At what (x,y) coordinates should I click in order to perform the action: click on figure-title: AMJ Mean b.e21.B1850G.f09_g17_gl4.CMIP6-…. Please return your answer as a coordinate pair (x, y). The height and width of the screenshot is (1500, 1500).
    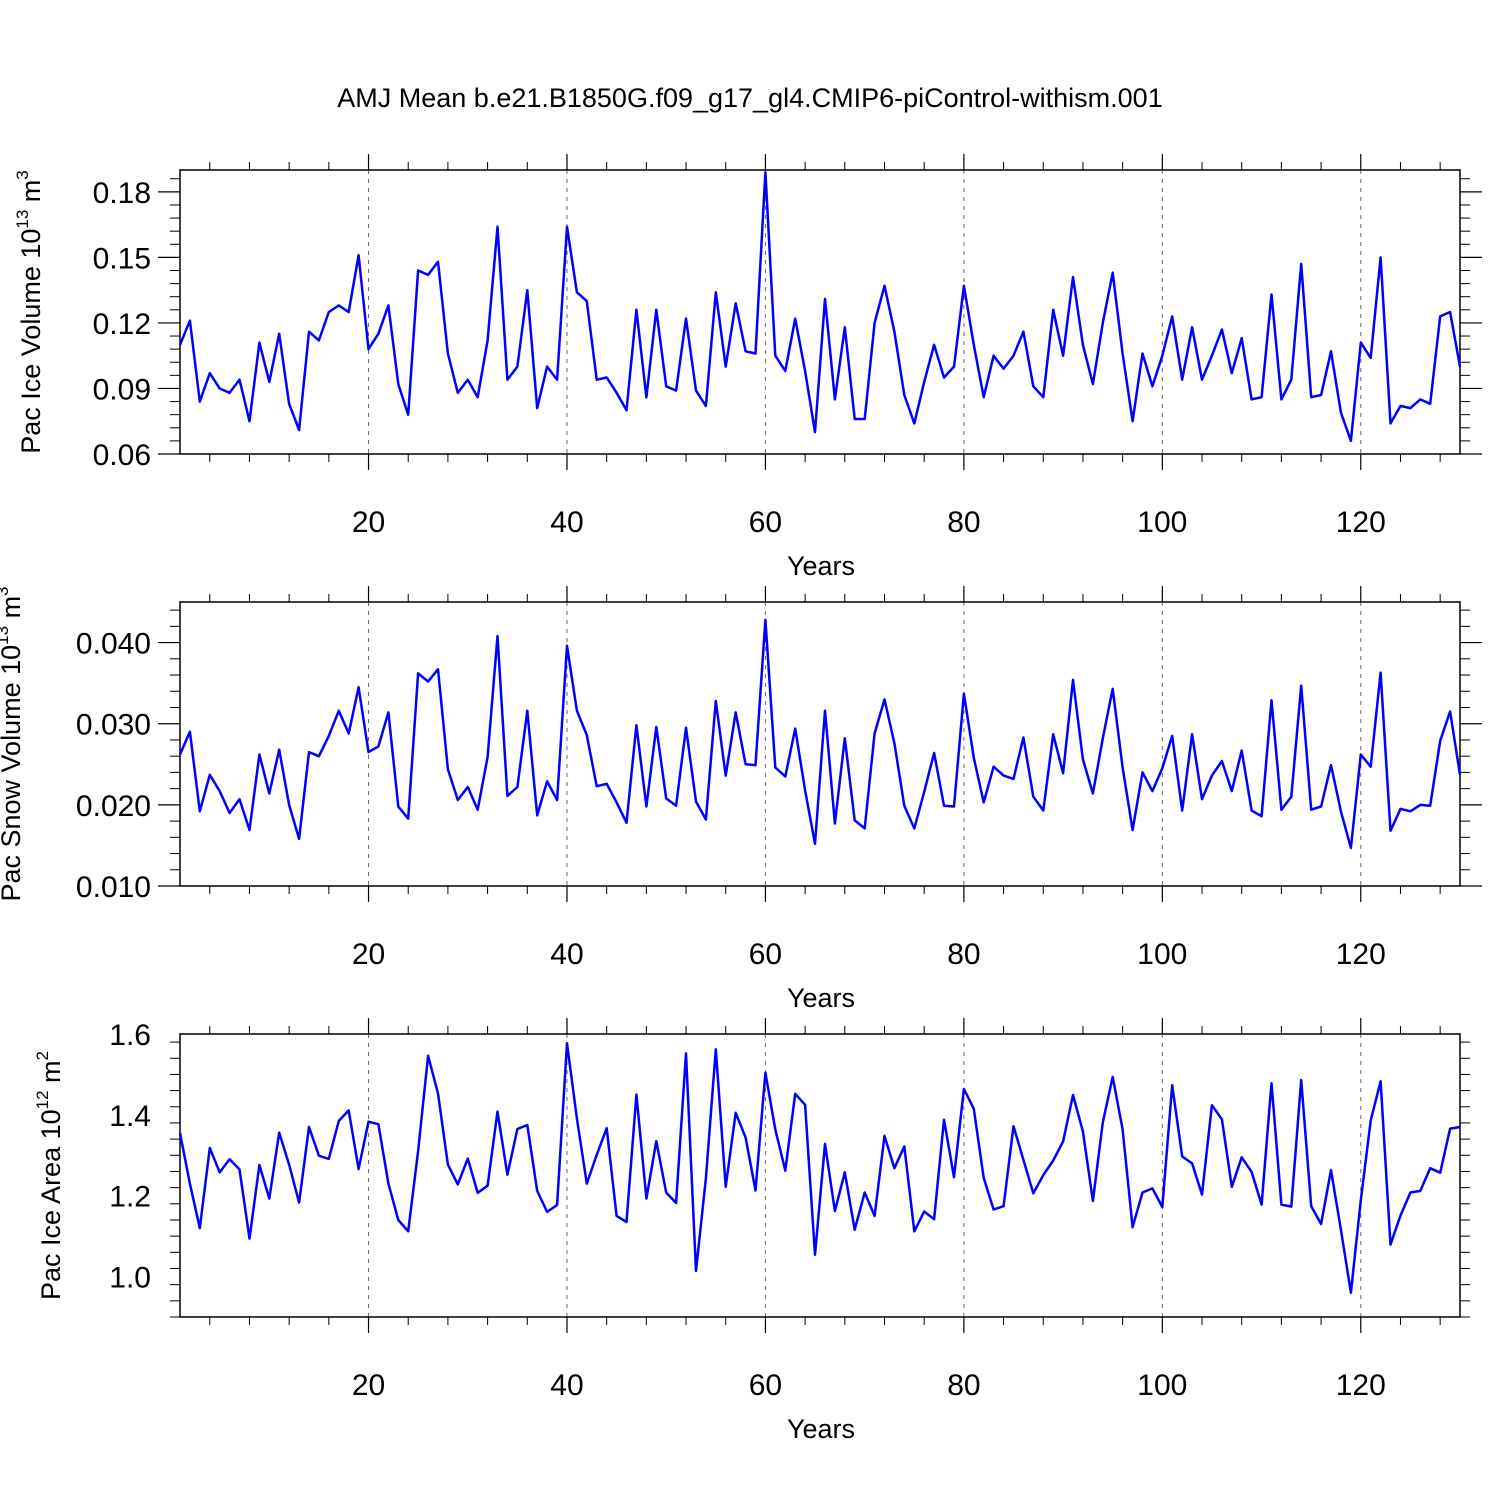
    Looking at the image, I should click on (749, 98).